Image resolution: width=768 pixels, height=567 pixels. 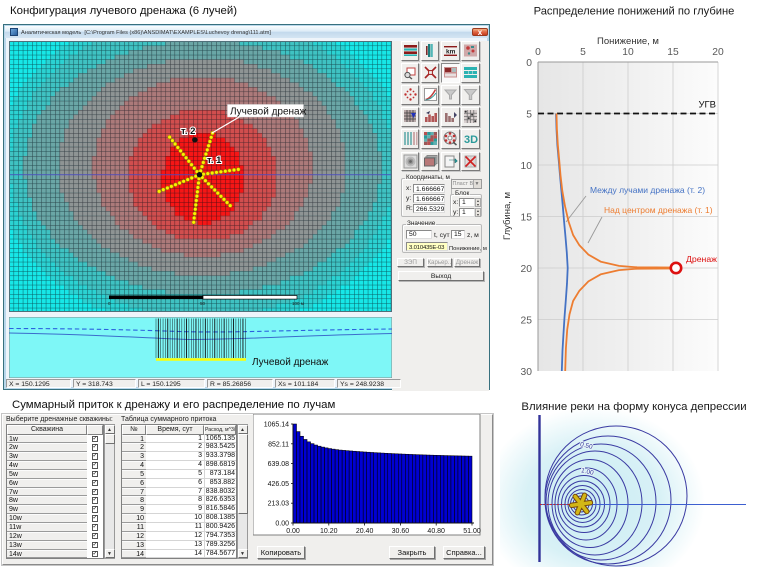 I want to click on svg-text: 40.80, so click(x=436, y=531).